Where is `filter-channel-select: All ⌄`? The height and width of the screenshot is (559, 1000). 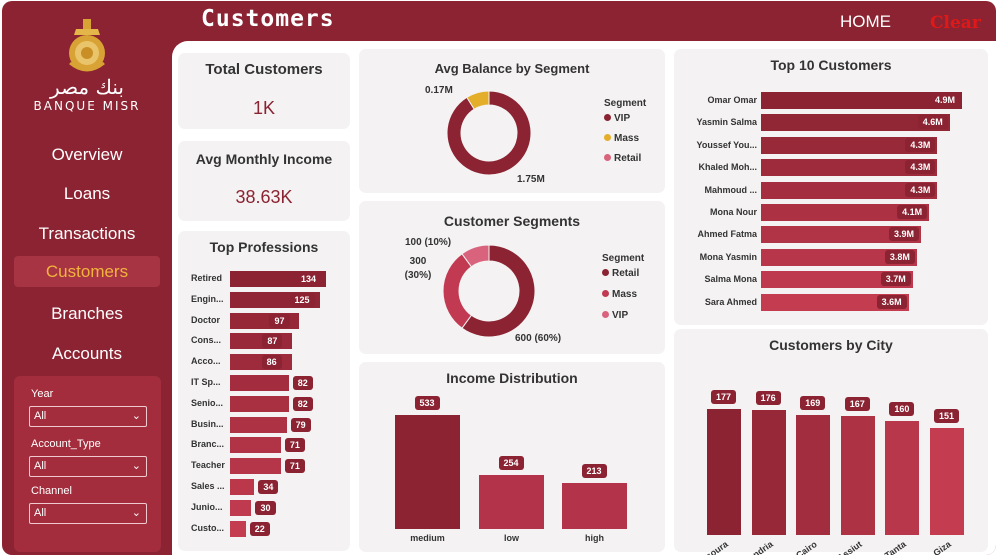 filter-channel-select: All ⌄ is located at coordinates (88, 513).